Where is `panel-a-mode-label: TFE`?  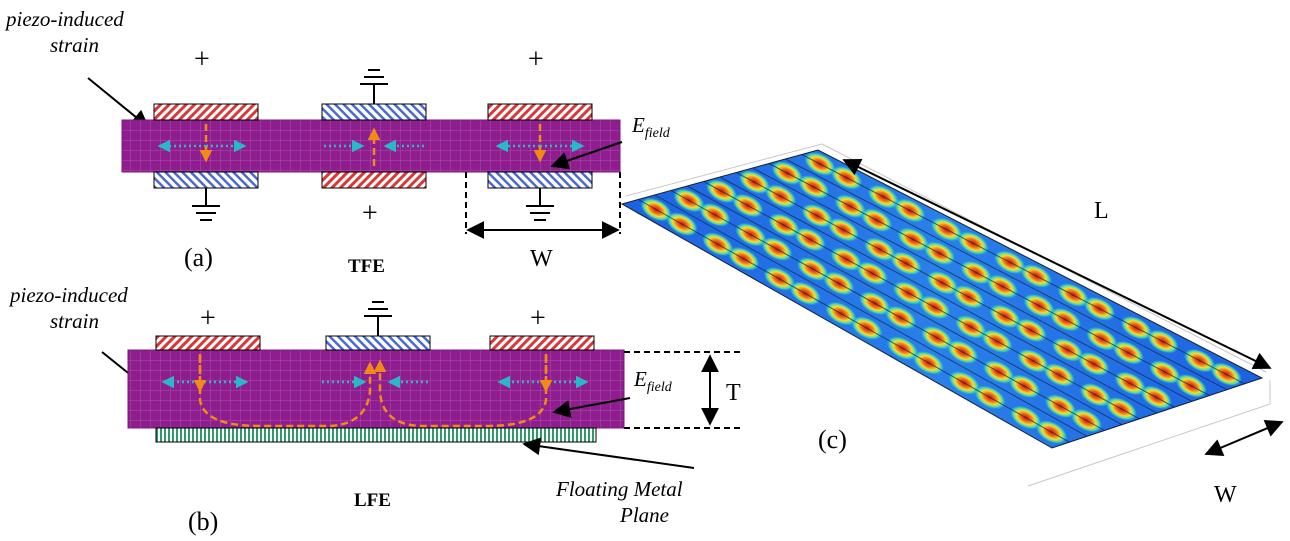 panel-a-mode-label: TFE is located at coordinates (366, 266).